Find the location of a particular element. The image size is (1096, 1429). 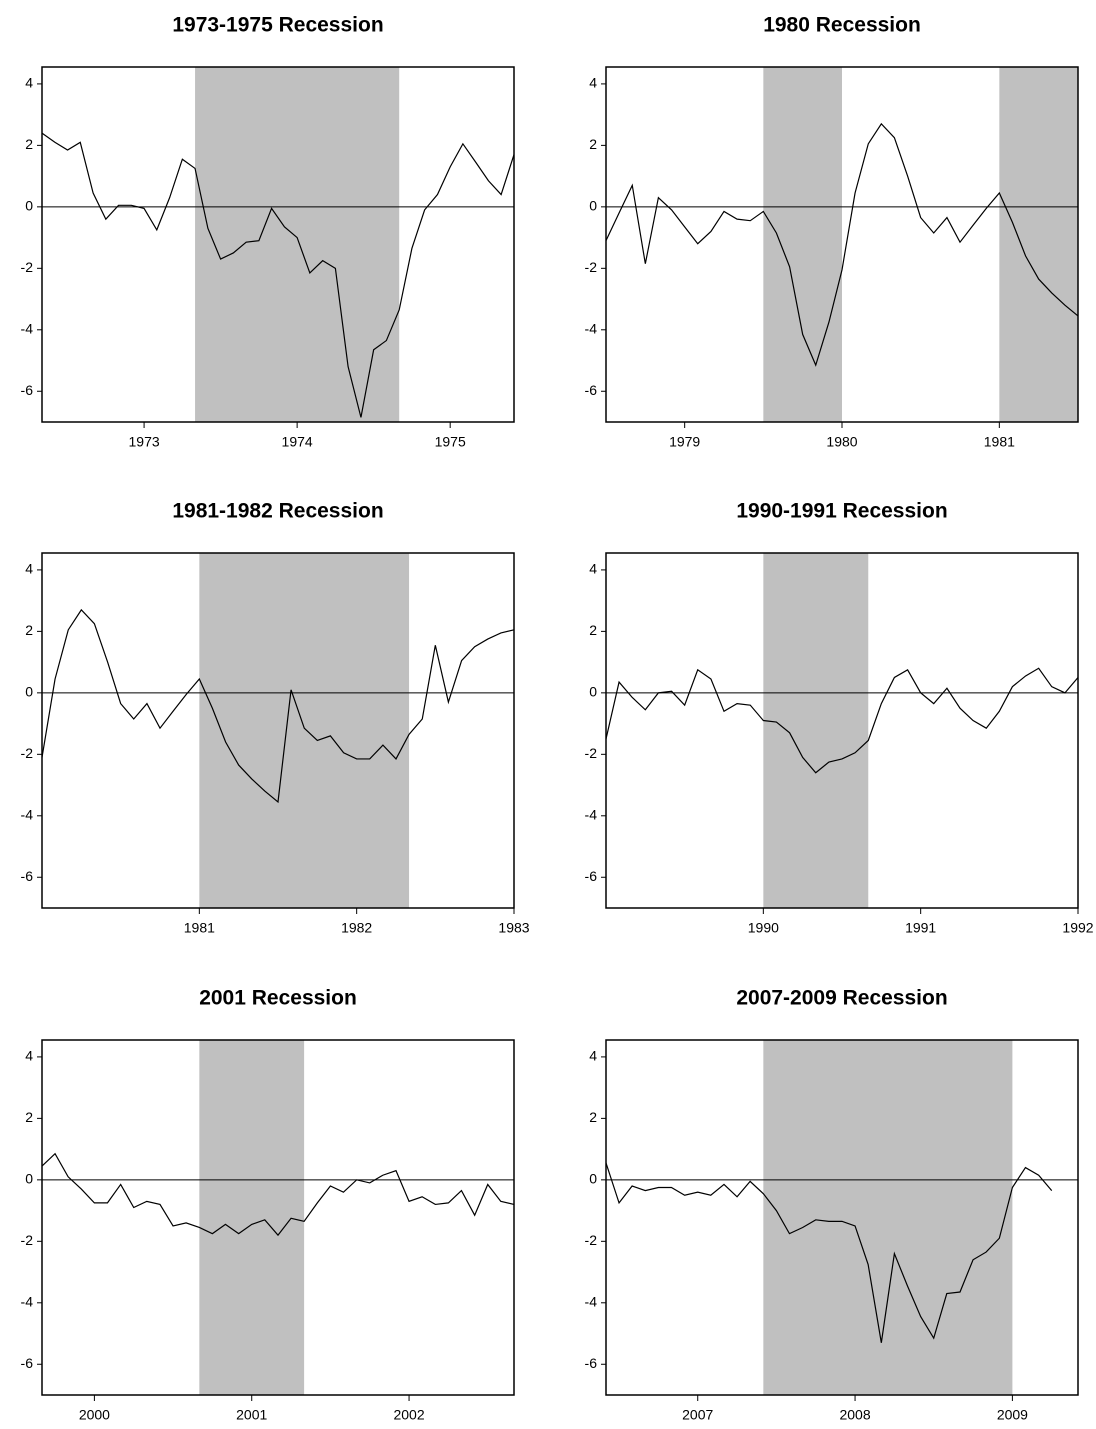

panel-title: 1981-1982 Recession is located at coordinates (277, 511).